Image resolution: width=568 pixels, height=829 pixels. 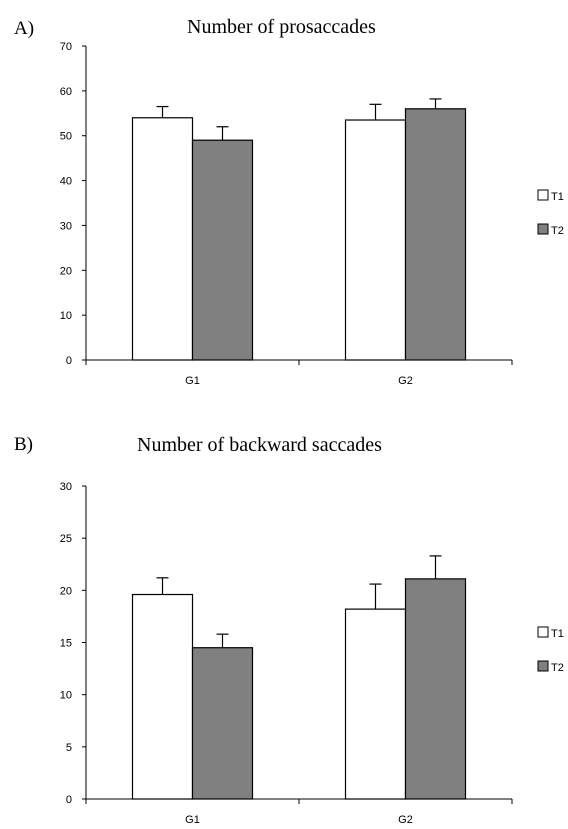 What do you see at coordinates (66, 92) in the screenshot?
I see `y-tick-label: 60` at bounding box center [66, 92].